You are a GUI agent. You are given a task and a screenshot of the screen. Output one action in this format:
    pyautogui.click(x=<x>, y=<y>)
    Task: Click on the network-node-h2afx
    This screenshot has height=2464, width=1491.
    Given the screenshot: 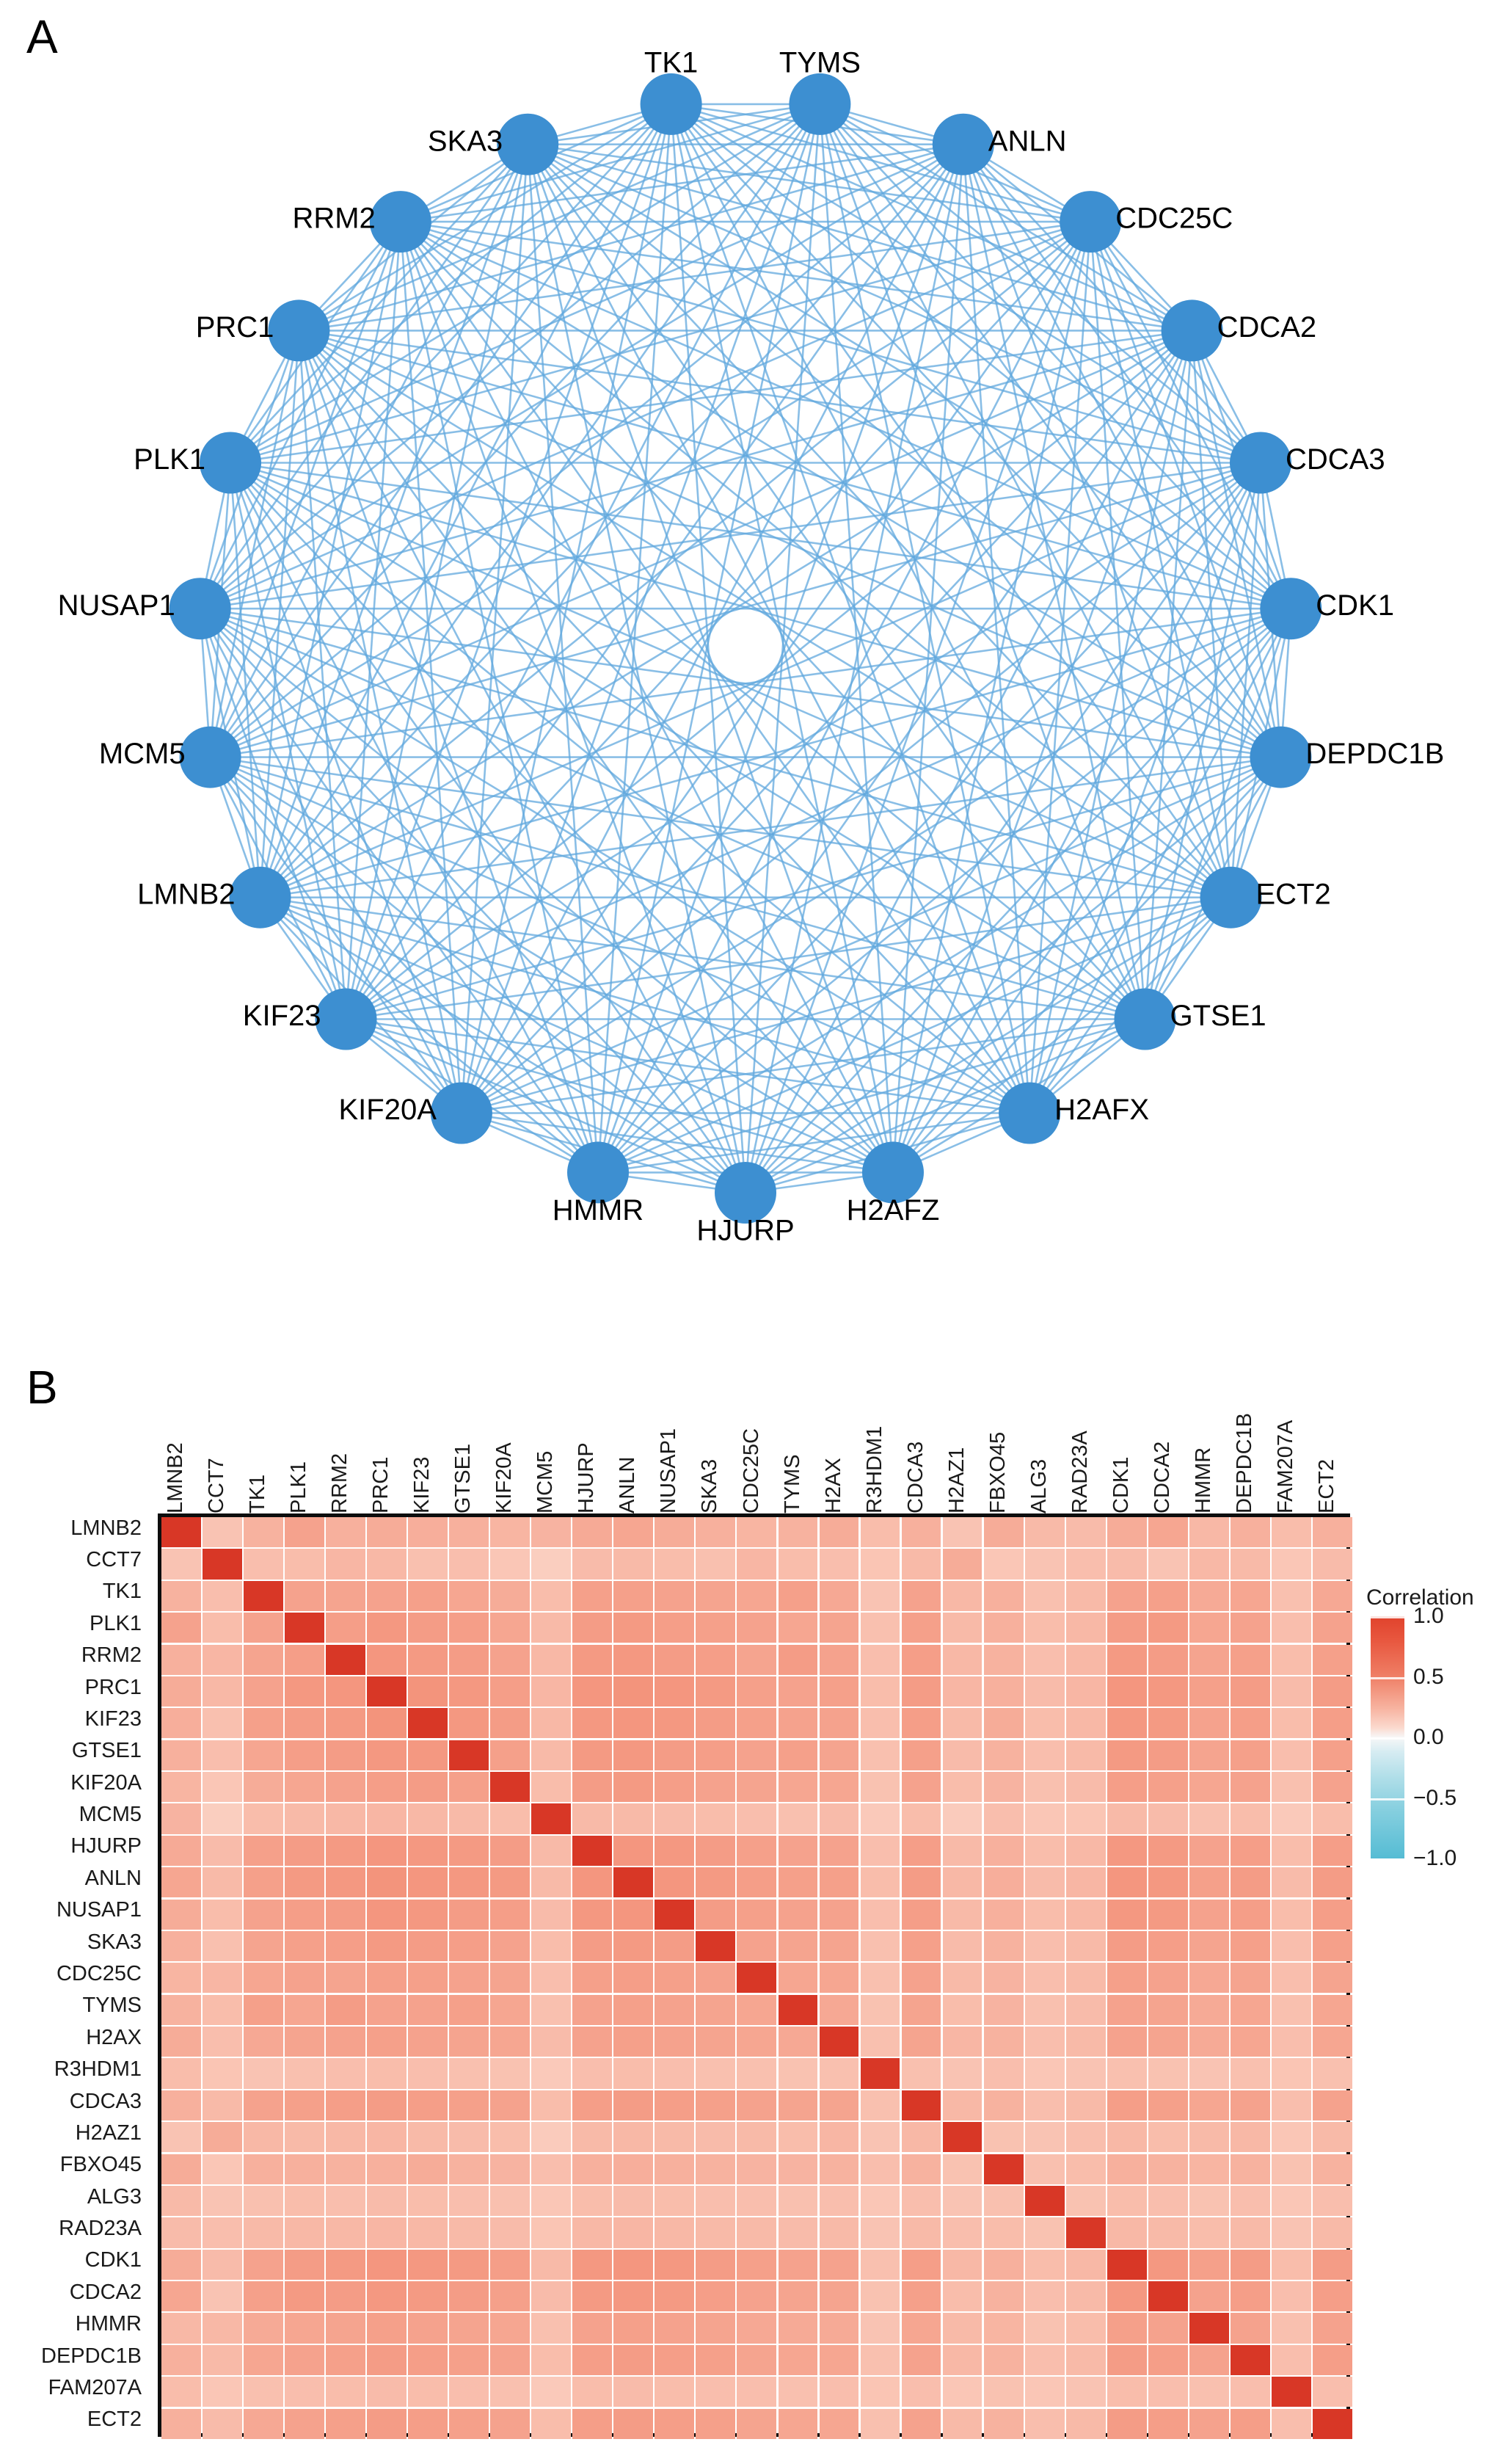 What is the action you would take?
    pyautogui.click(x=1030, y=1113)
    